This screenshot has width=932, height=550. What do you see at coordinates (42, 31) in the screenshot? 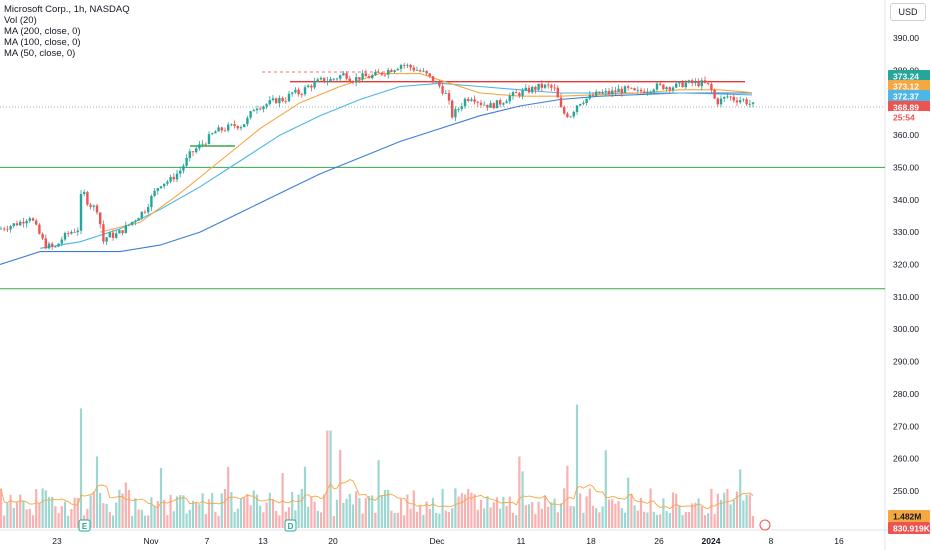
I see `legend-ma200: MA (200, close, 0)` at bounding box center [42, 31].